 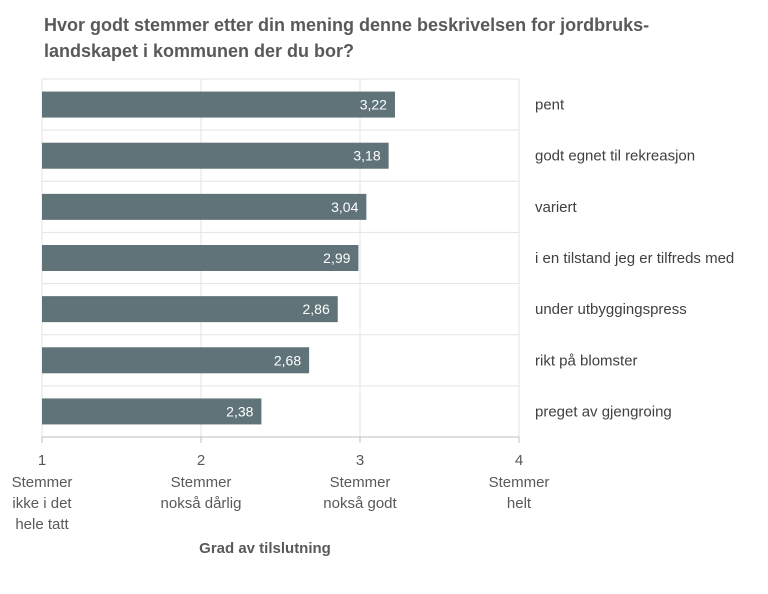 What do you see at coordinates (265, 548) in the screenshot?
I see `x-axis-label: Grad av tilslutning` at bounding box center [265, 548].